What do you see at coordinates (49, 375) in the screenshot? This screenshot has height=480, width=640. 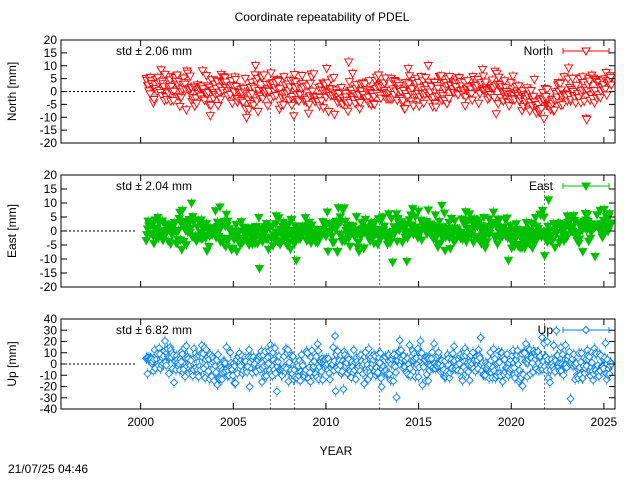 I see `y-tick-label: -10` at bounding box center [49, 375].